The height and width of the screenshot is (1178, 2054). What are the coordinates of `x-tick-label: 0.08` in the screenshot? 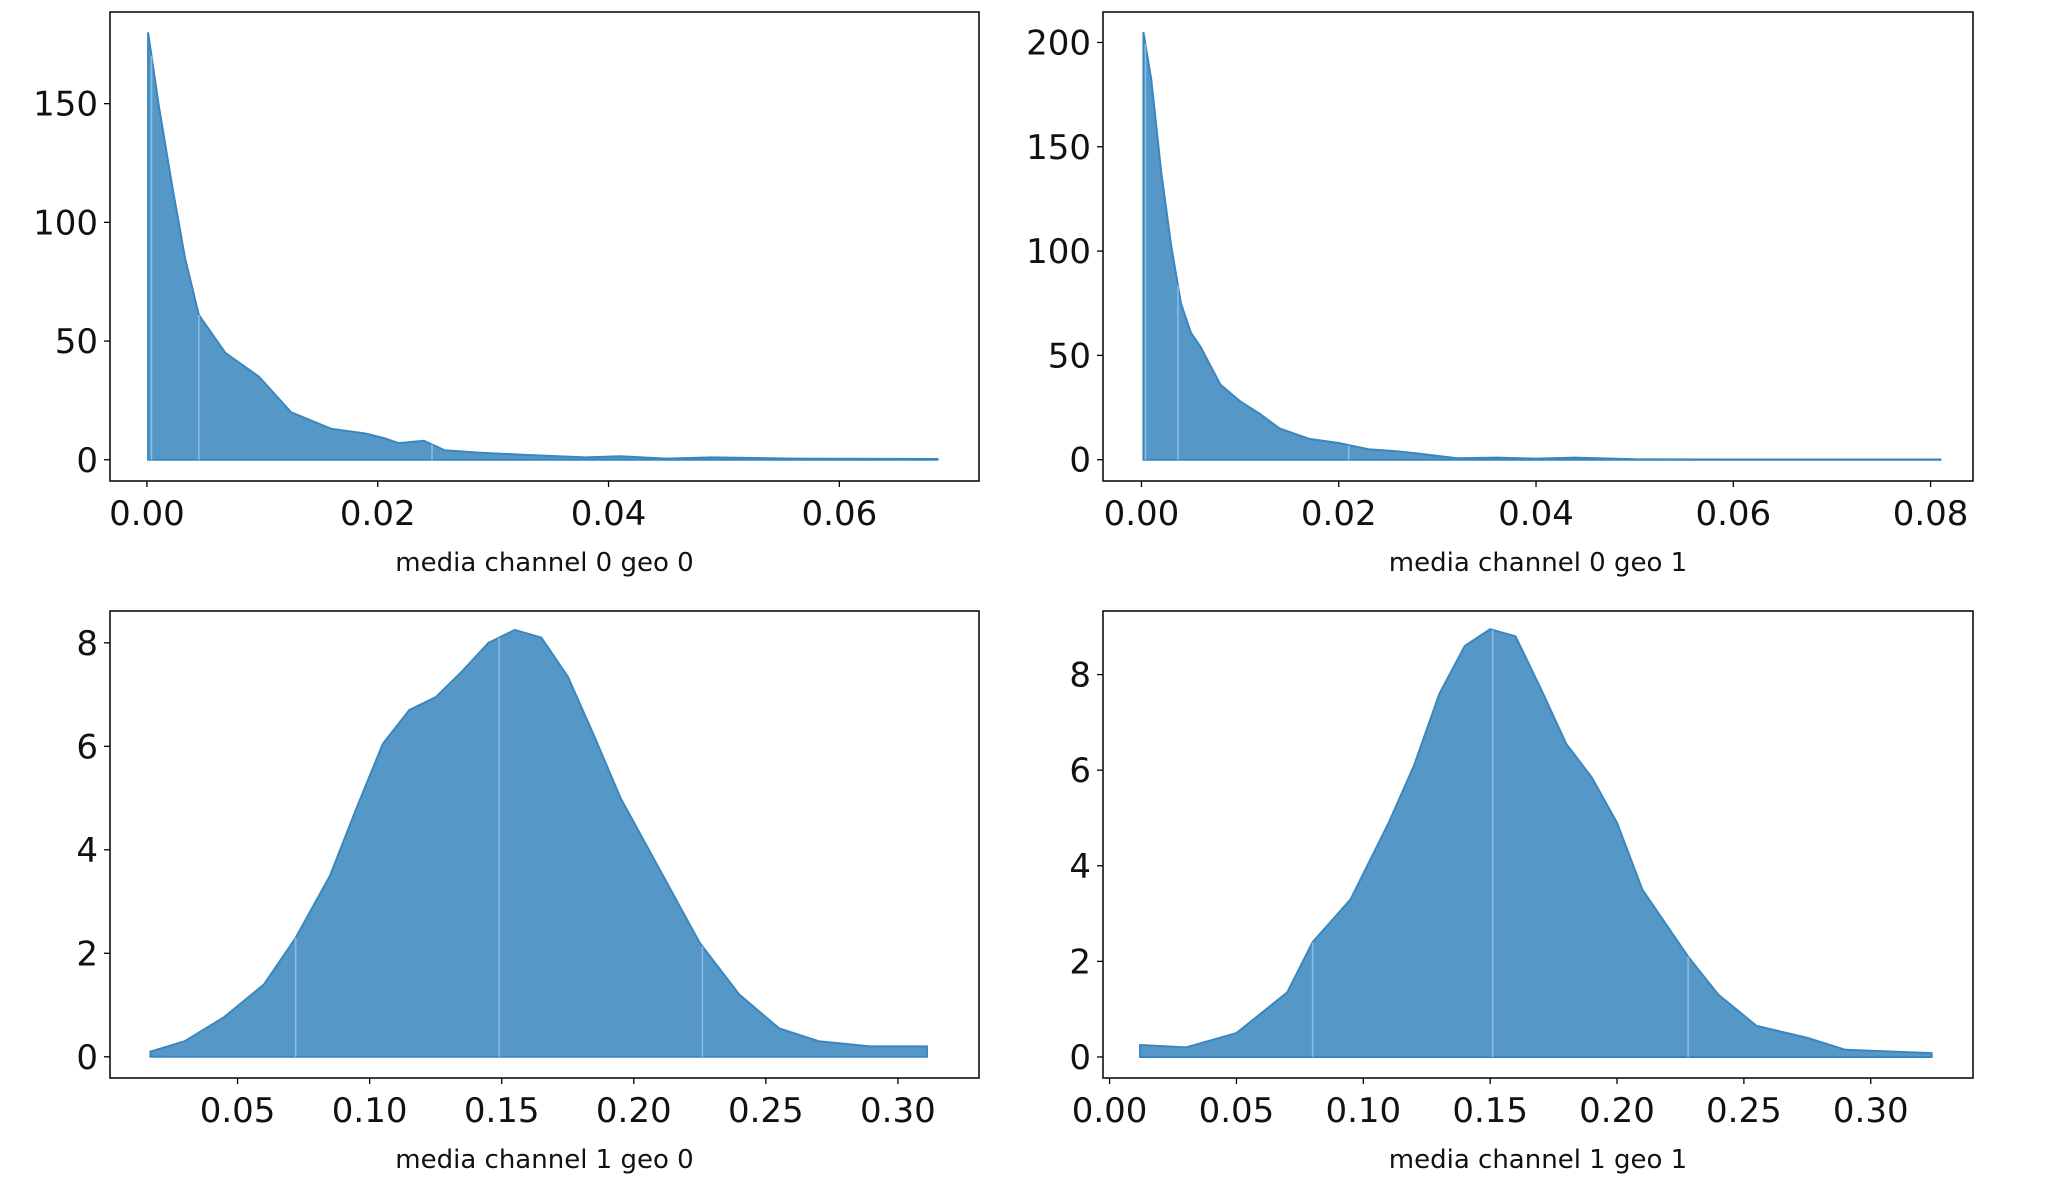 It's located at (1931, 514).